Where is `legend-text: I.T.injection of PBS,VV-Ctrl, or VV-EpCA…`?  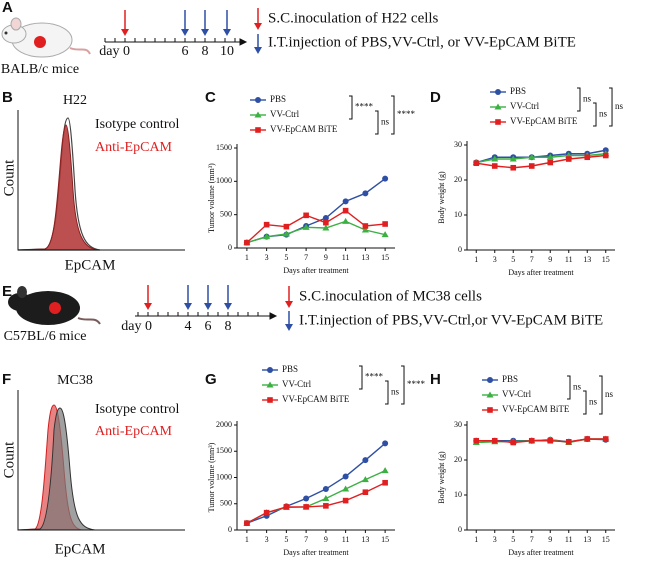
legend-text: I.T.injection of PBS,VV-Ctrl, or VV-EpCA… is located at coordinates (422, 42).